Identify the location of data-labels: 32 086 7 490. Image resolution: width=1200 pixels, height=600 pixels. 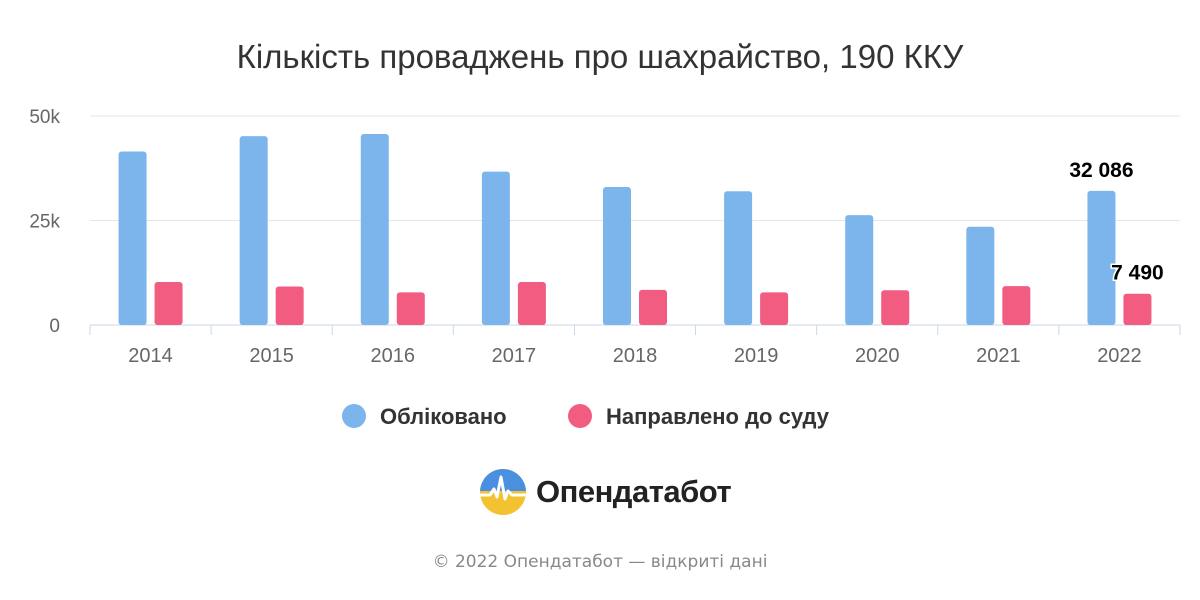
(1116, 221).